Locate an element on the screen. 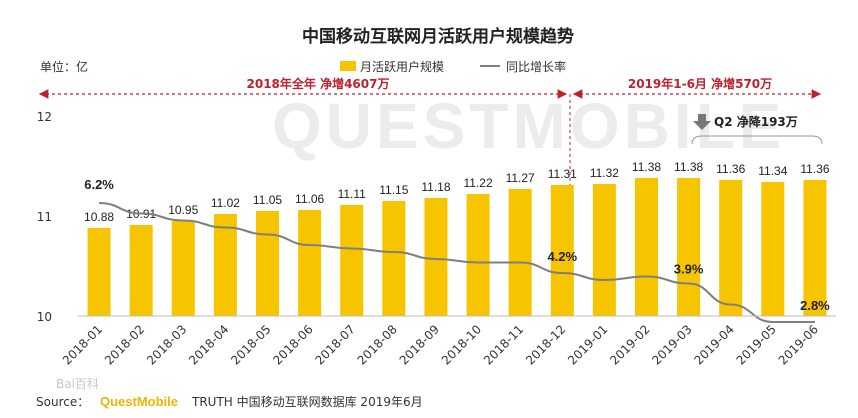  bar-value-label: 11.31 is located at coordinates (562, 174).